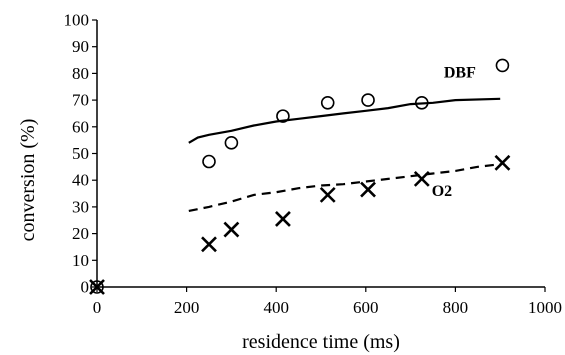  Describe the element at coordinates (344, 187) in the screenshot. I see `o2-model-line` at that location.